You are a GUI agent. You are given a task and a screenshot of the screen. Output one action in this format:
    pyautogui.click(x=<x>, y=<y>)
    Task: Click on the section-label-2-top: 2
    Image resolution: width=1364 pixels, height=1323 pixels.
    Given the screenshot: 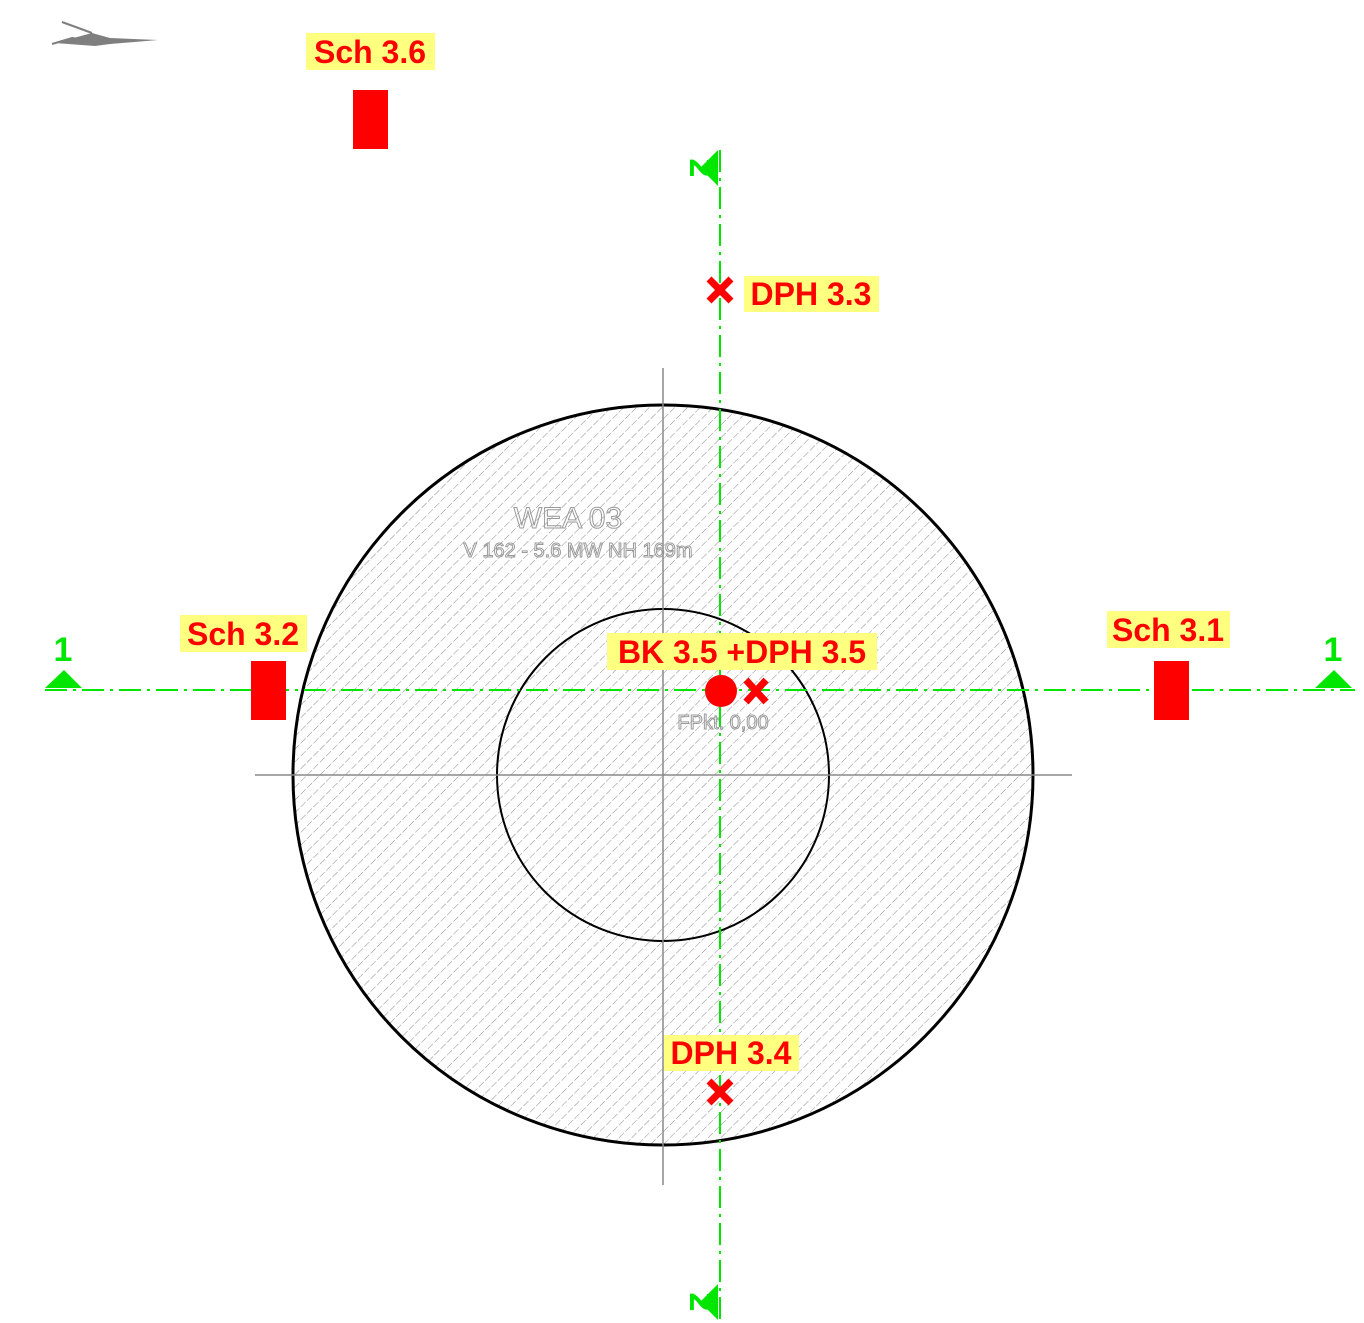 What is the action you would take?
    pyautogui.click(x=701, y=168)
    